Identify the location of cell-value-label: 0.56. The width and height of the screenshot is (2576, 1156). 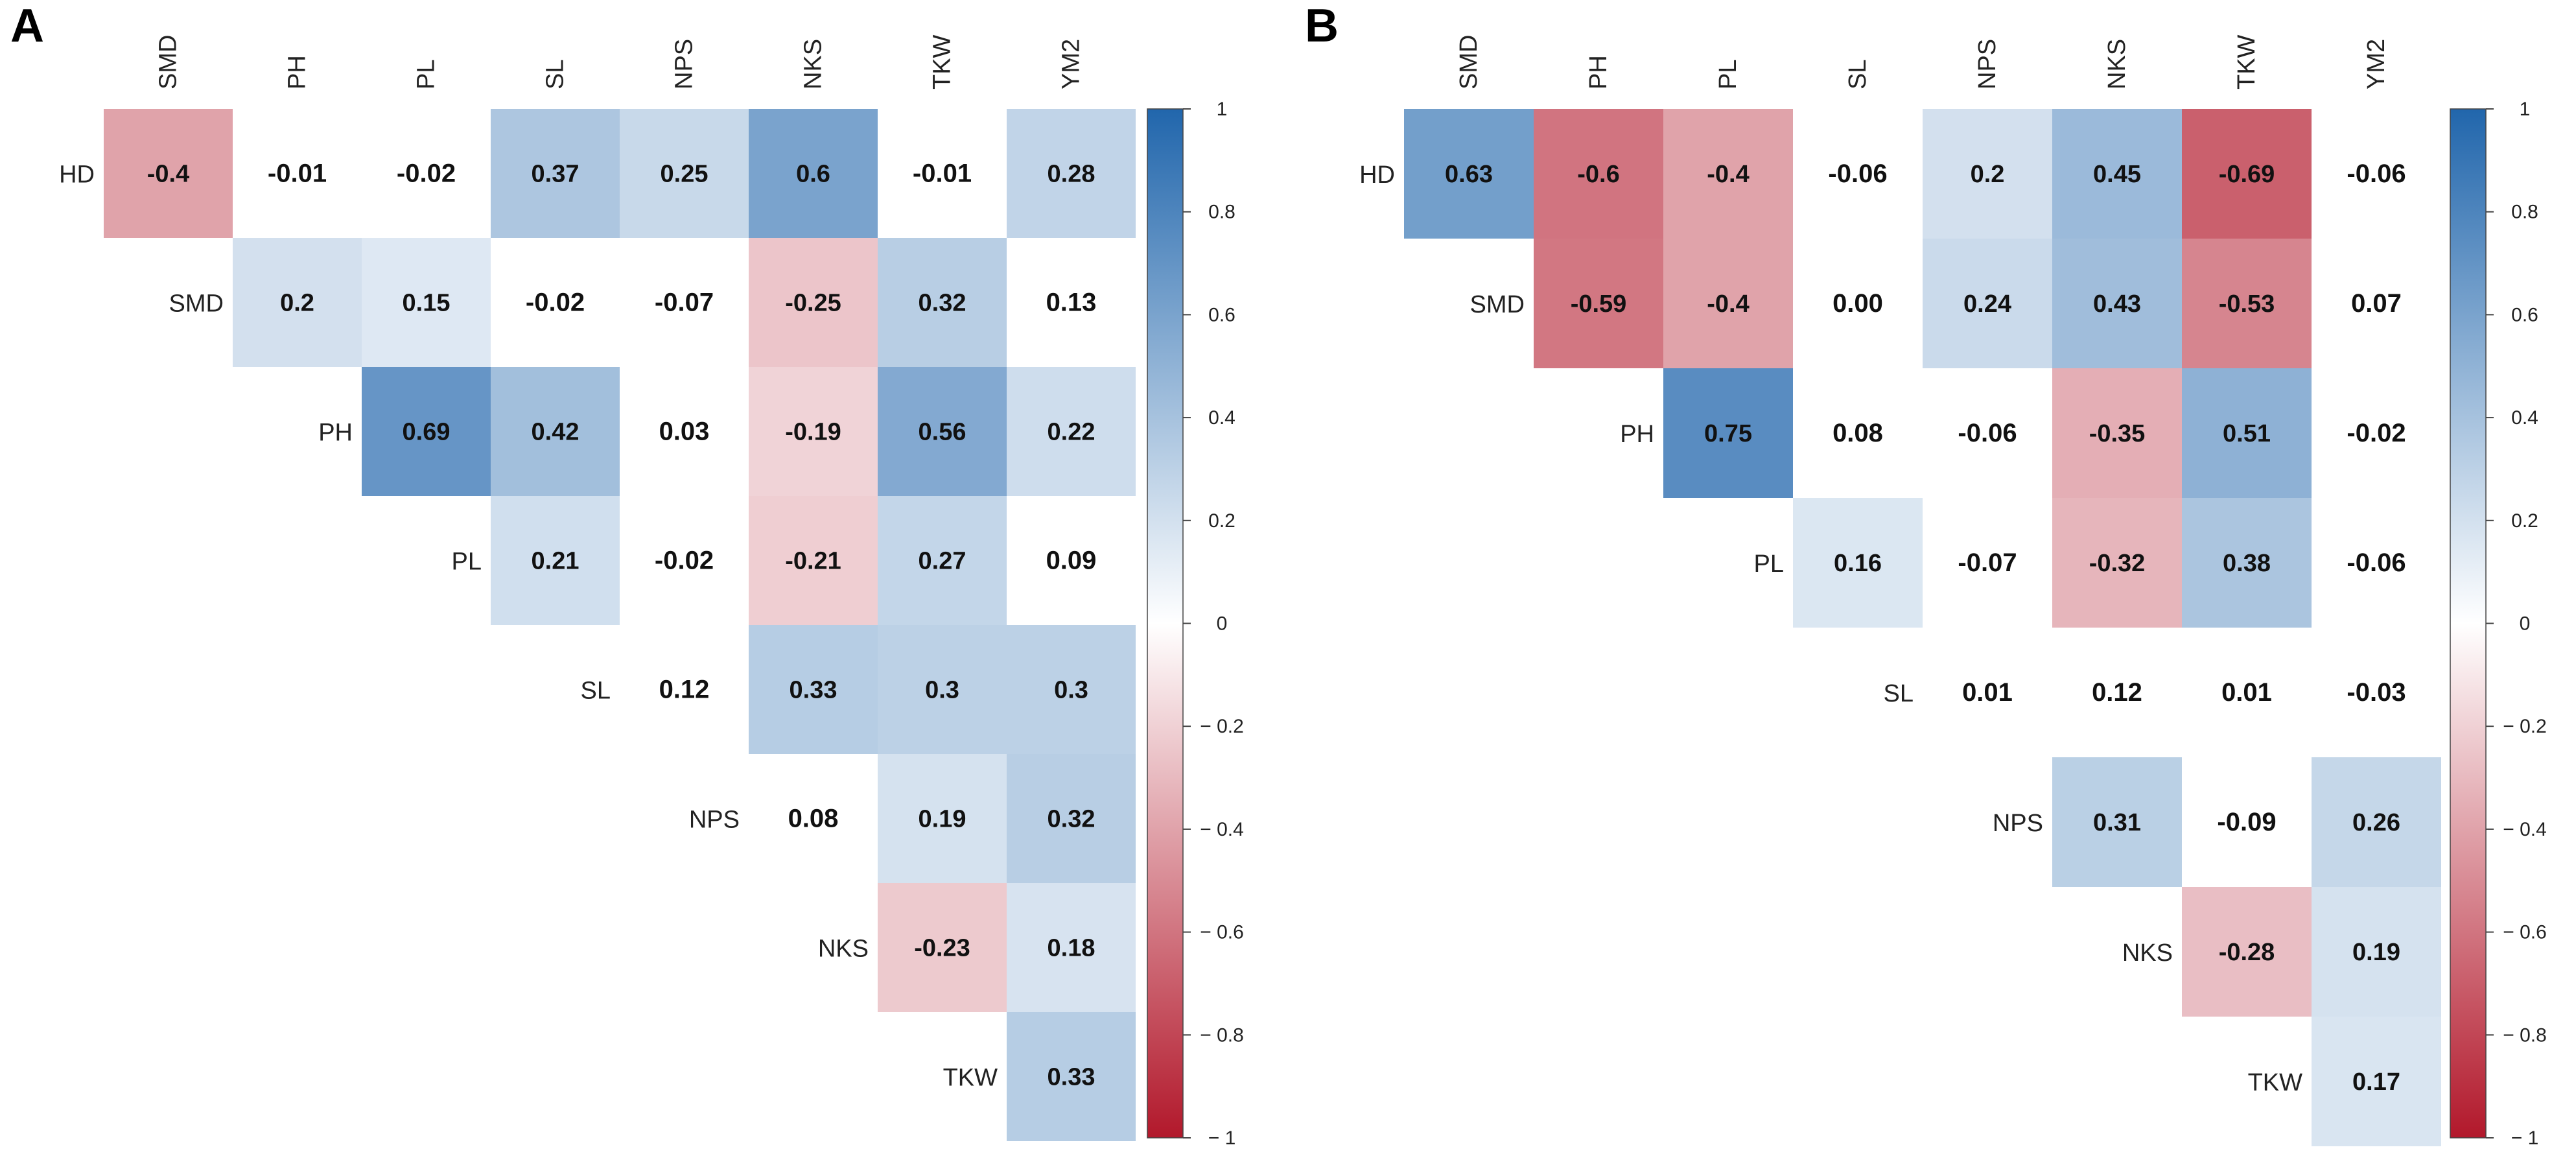
(942, 432).